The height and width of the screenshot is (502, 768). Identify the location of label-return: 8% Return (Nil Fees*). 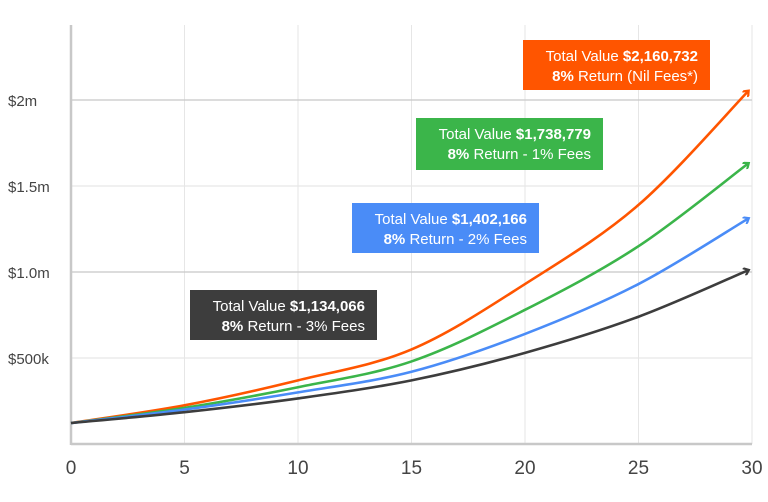
(625, 76).